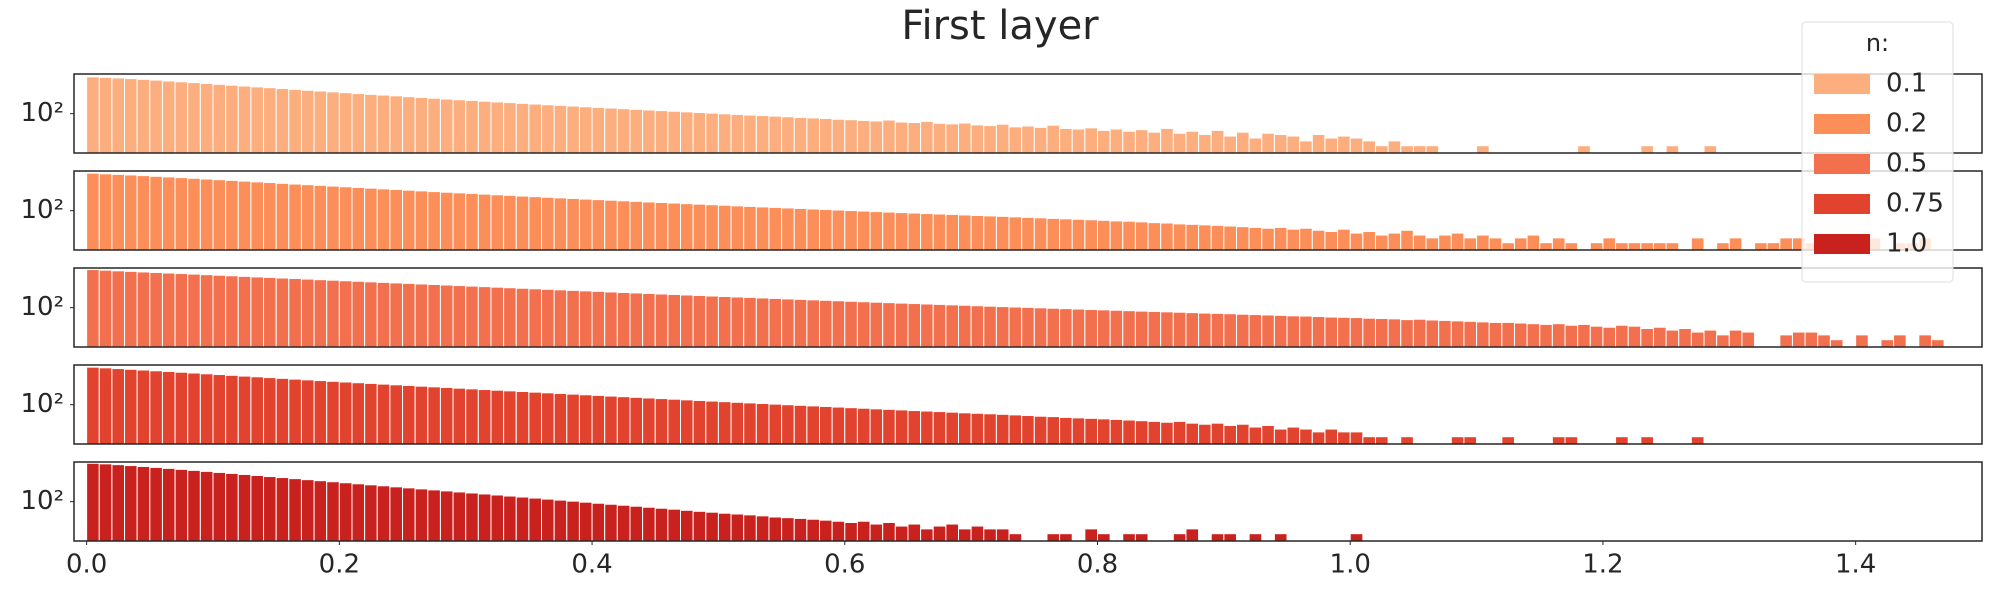  I want to click on y-tick-label: 10², so click(42, 501).